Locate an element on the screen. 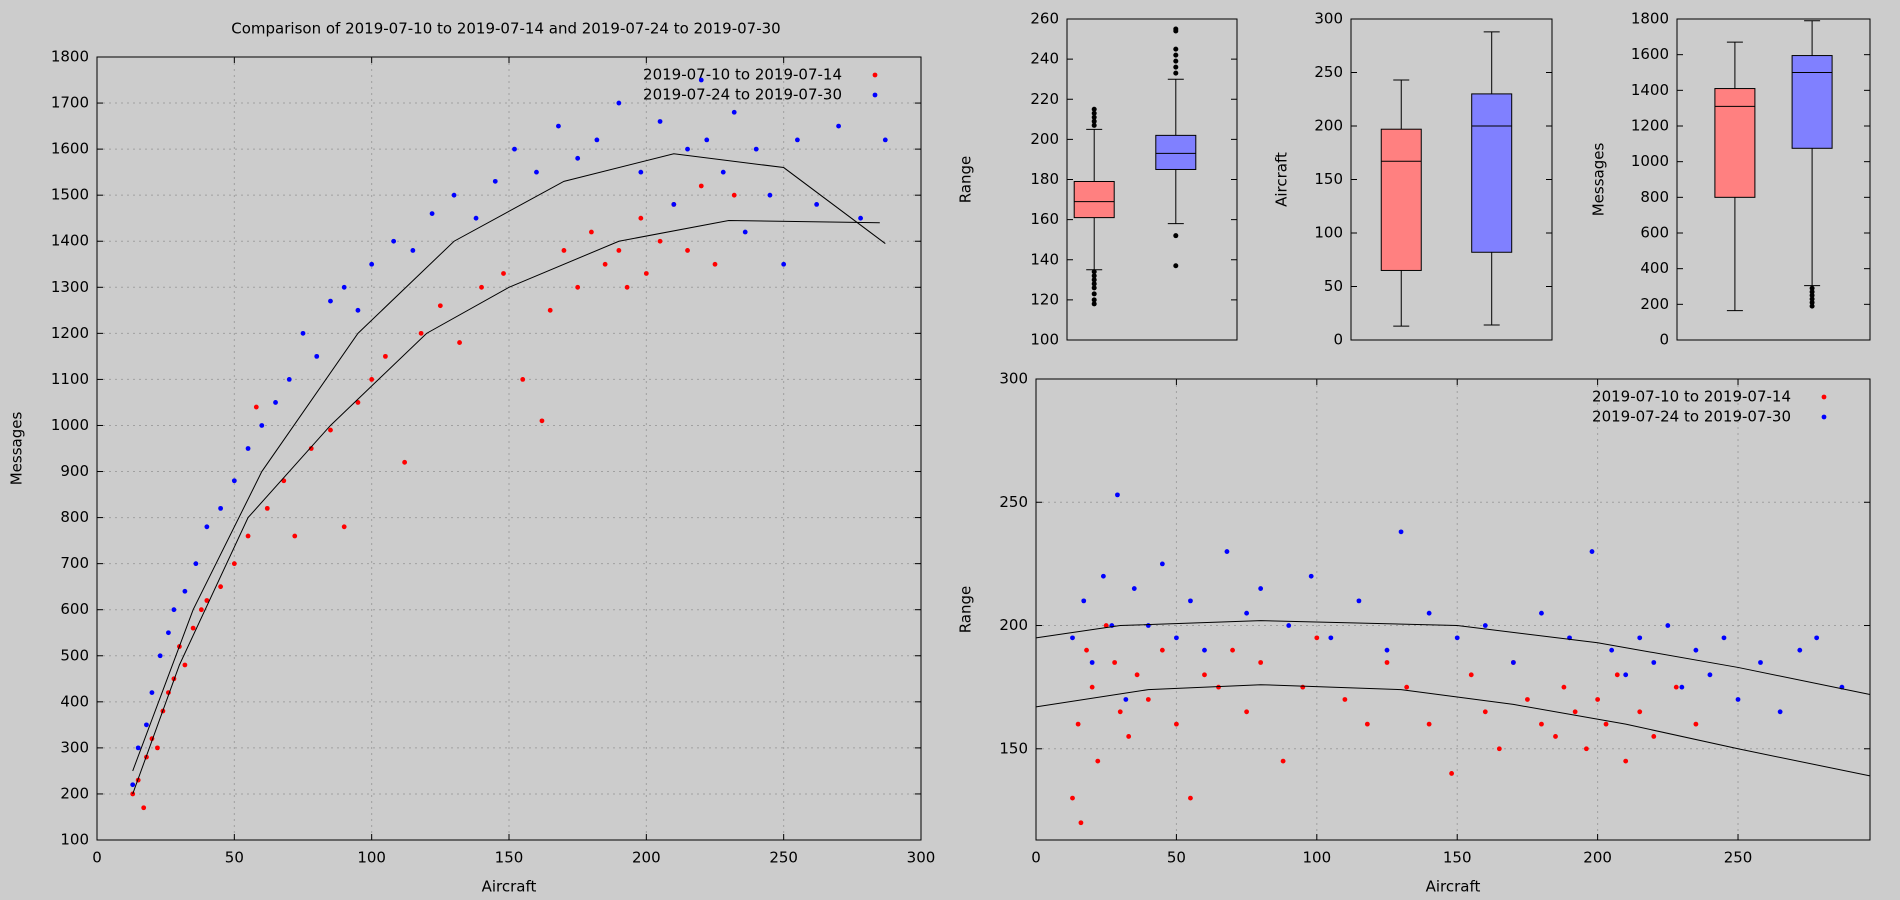  y-tick-label: 120 is located at coordinates (1044, 299).